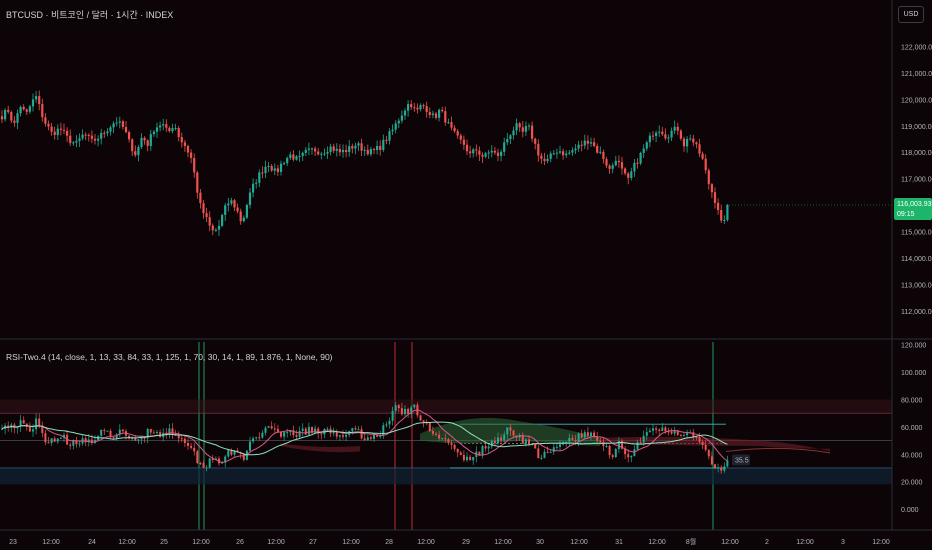 Image resolution: width=932 pixels, height=550 pixels. Describe the element at coordinates (911, 14) in the screenshot. I see `currency-button: USD` at that location.